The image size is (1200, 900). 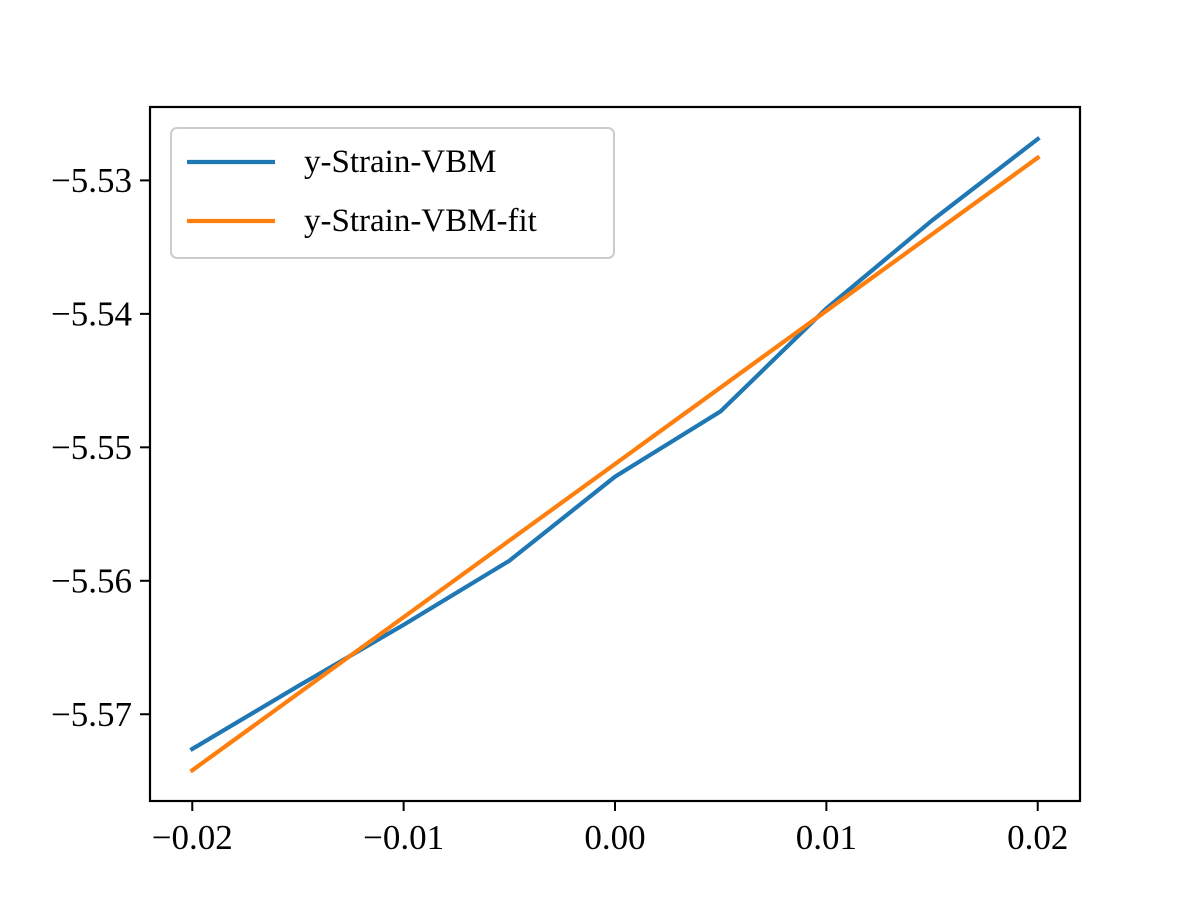 I want to click on x-tick-label-1: −0.01, so click(x=403, y=837).